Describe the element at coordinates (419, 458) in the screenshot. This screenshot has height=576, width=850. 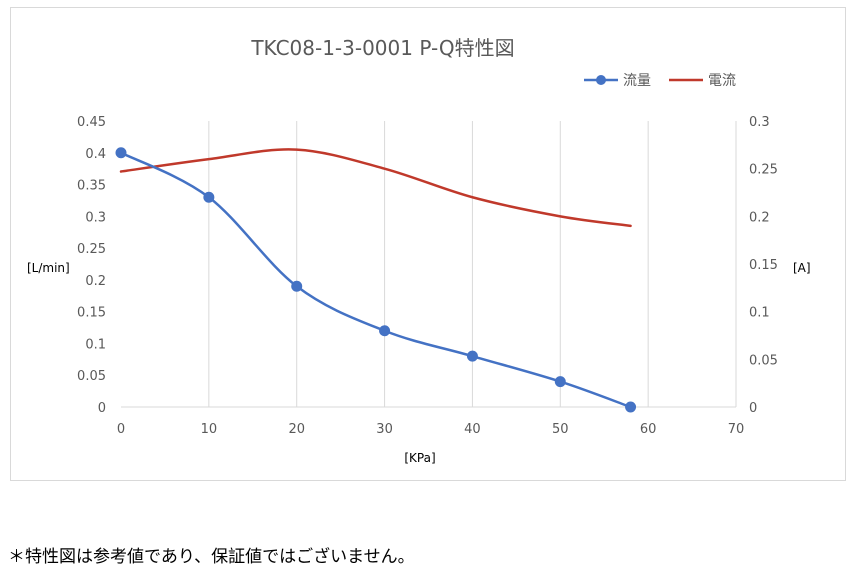
I see `x-axis-label: [KPa]` at that location.